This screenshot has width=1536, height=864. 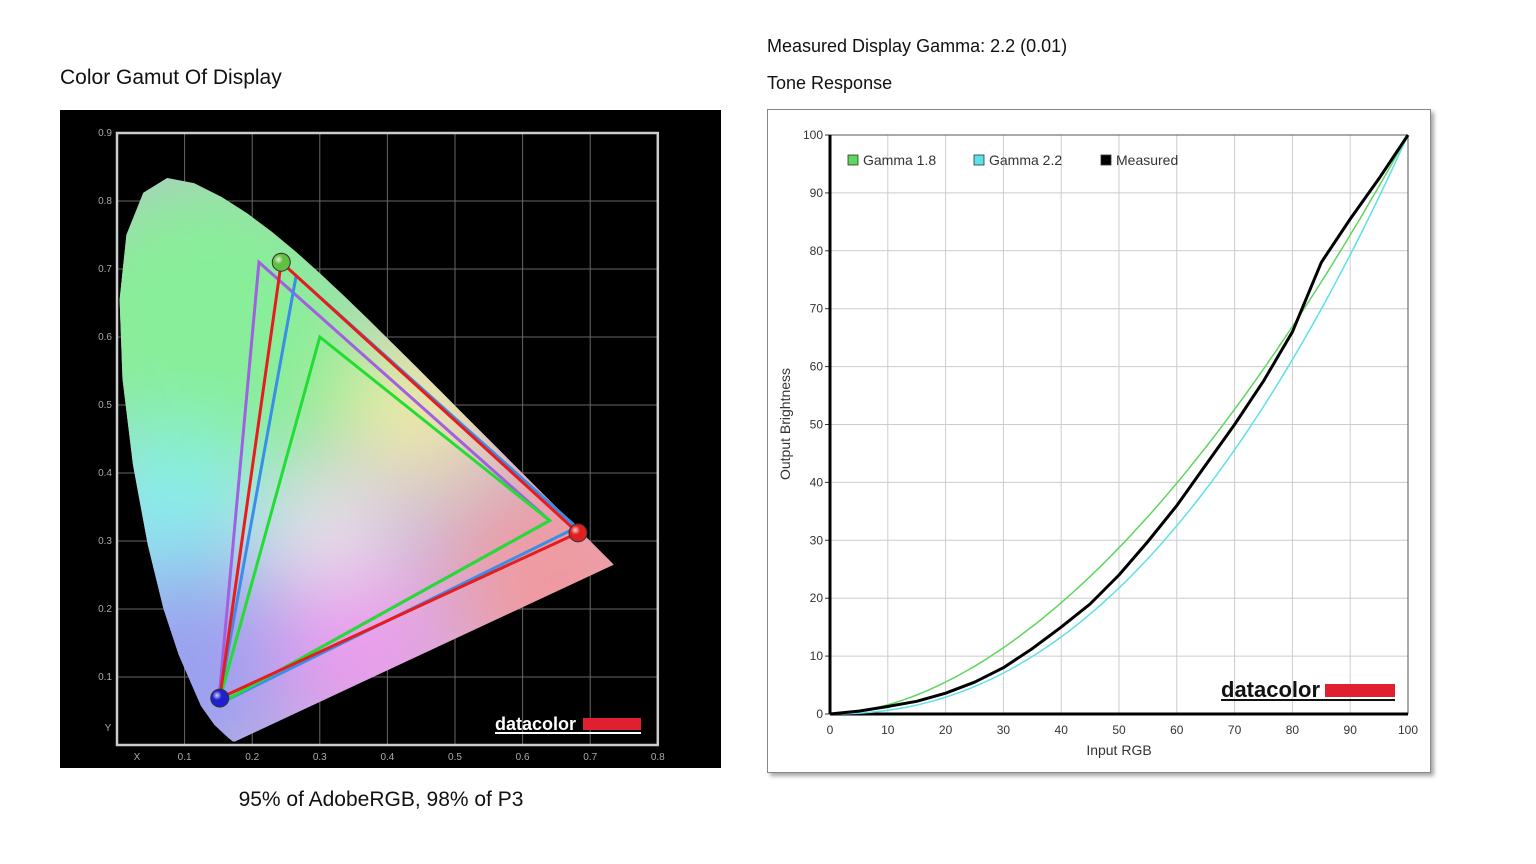 I want to click on x-tick-label: 100, so click(x=1408, y=730).